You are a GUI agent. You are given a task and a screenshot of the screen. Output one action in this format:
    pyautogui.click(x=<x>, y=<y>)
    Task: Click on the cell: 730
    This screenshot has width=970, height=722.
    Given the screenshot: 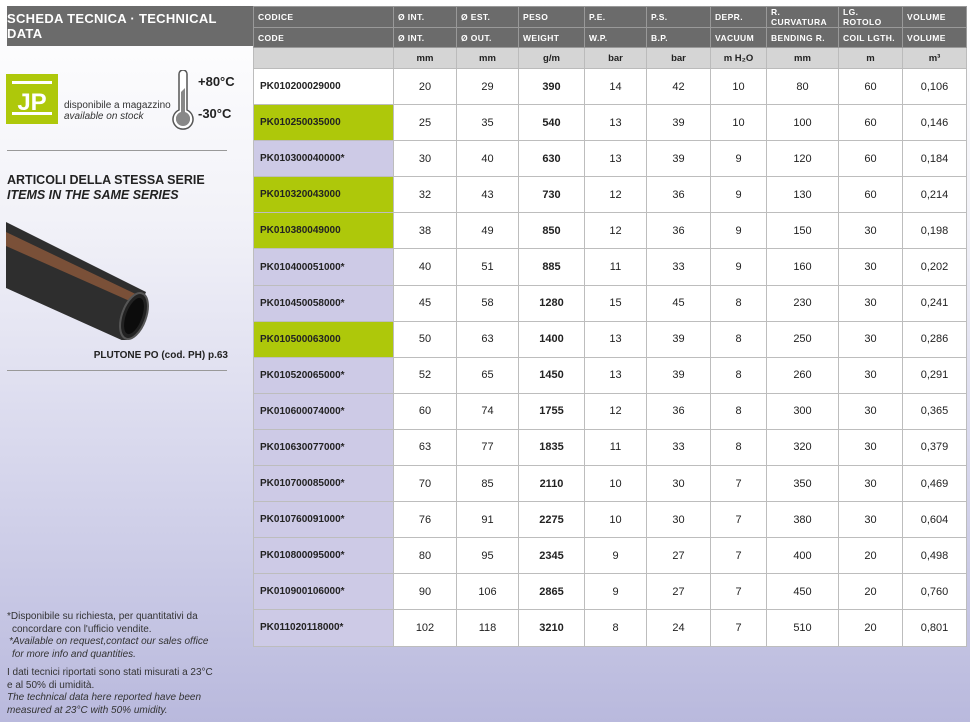 What is the action you would take?
    pyautogui.click(x=551, y=195)
    